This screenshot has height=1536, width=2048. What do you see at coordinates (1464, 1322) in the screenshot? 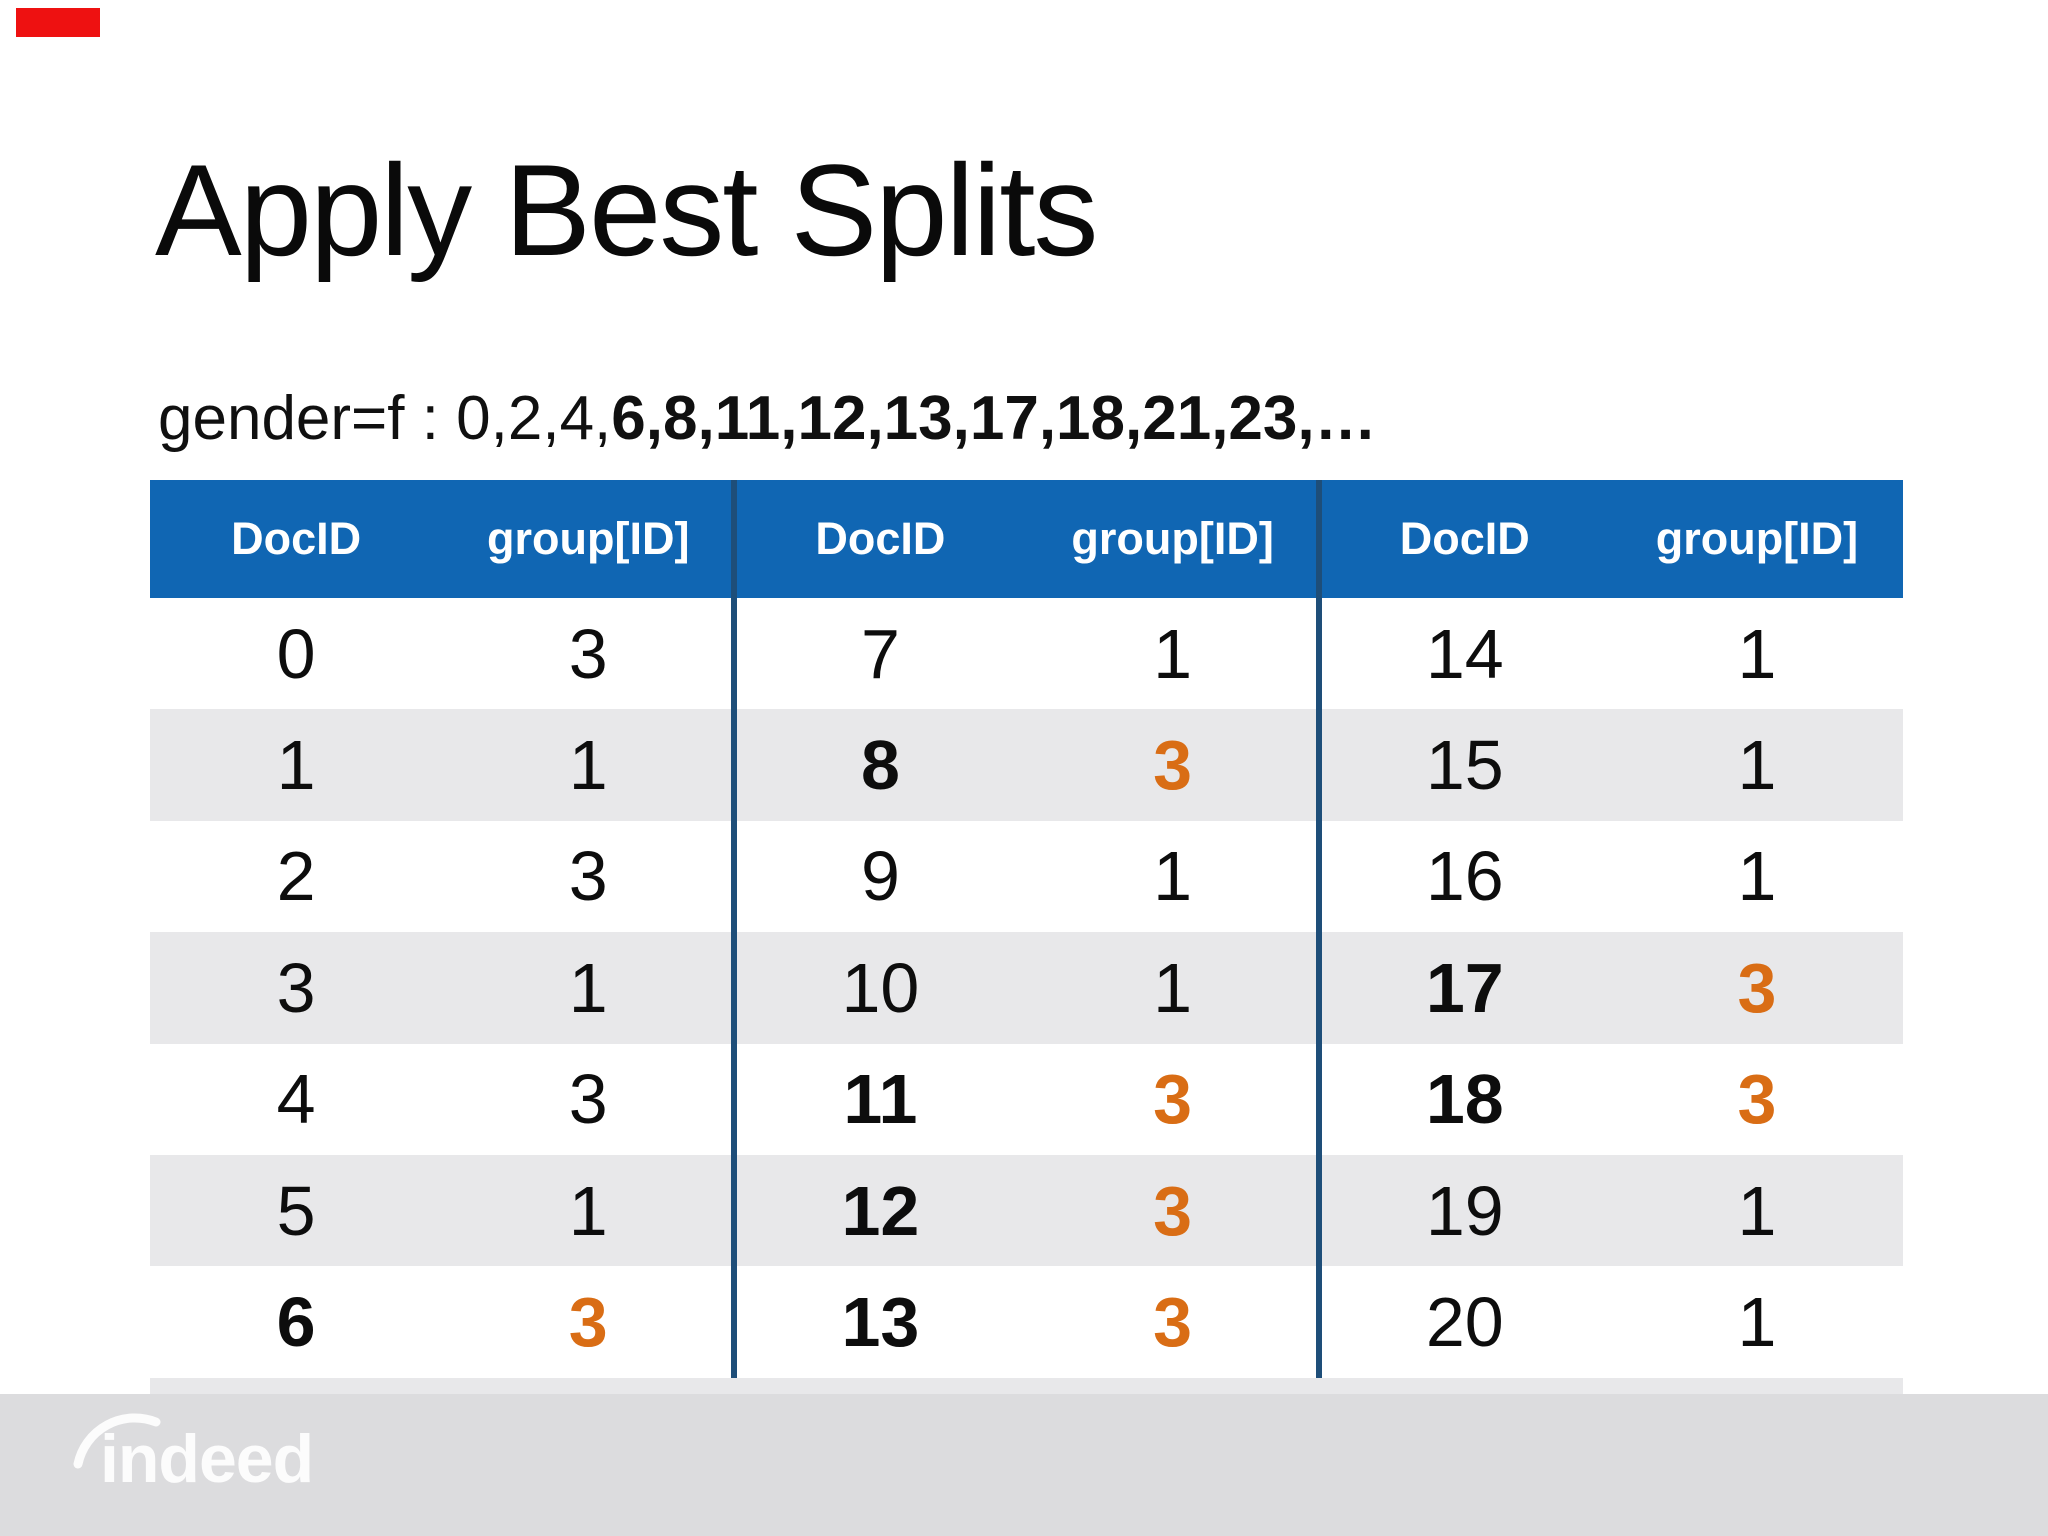
I see `doc-cell: 20` at bounding box center [1464, 1322].